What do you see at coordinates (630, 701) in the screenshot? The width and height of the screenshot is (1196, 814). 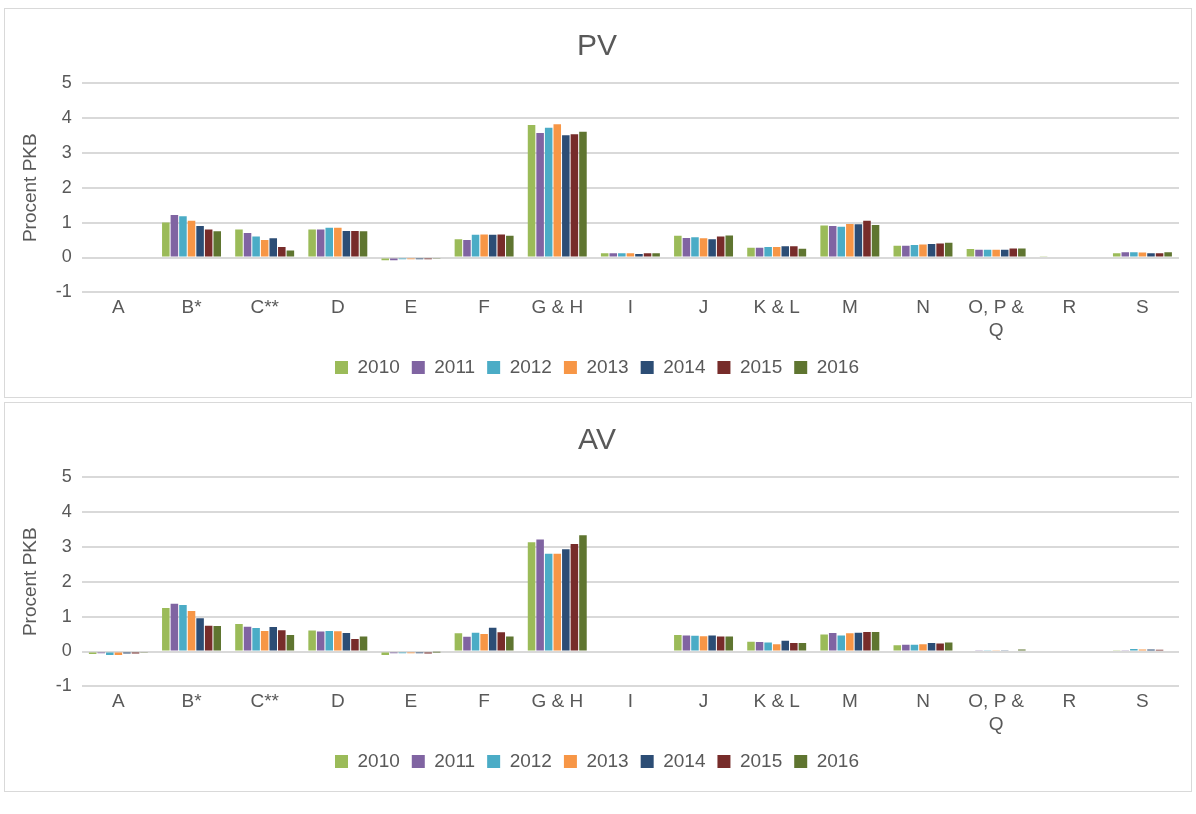 I see `x-tick-label: I` at bounding box center [630, 701].